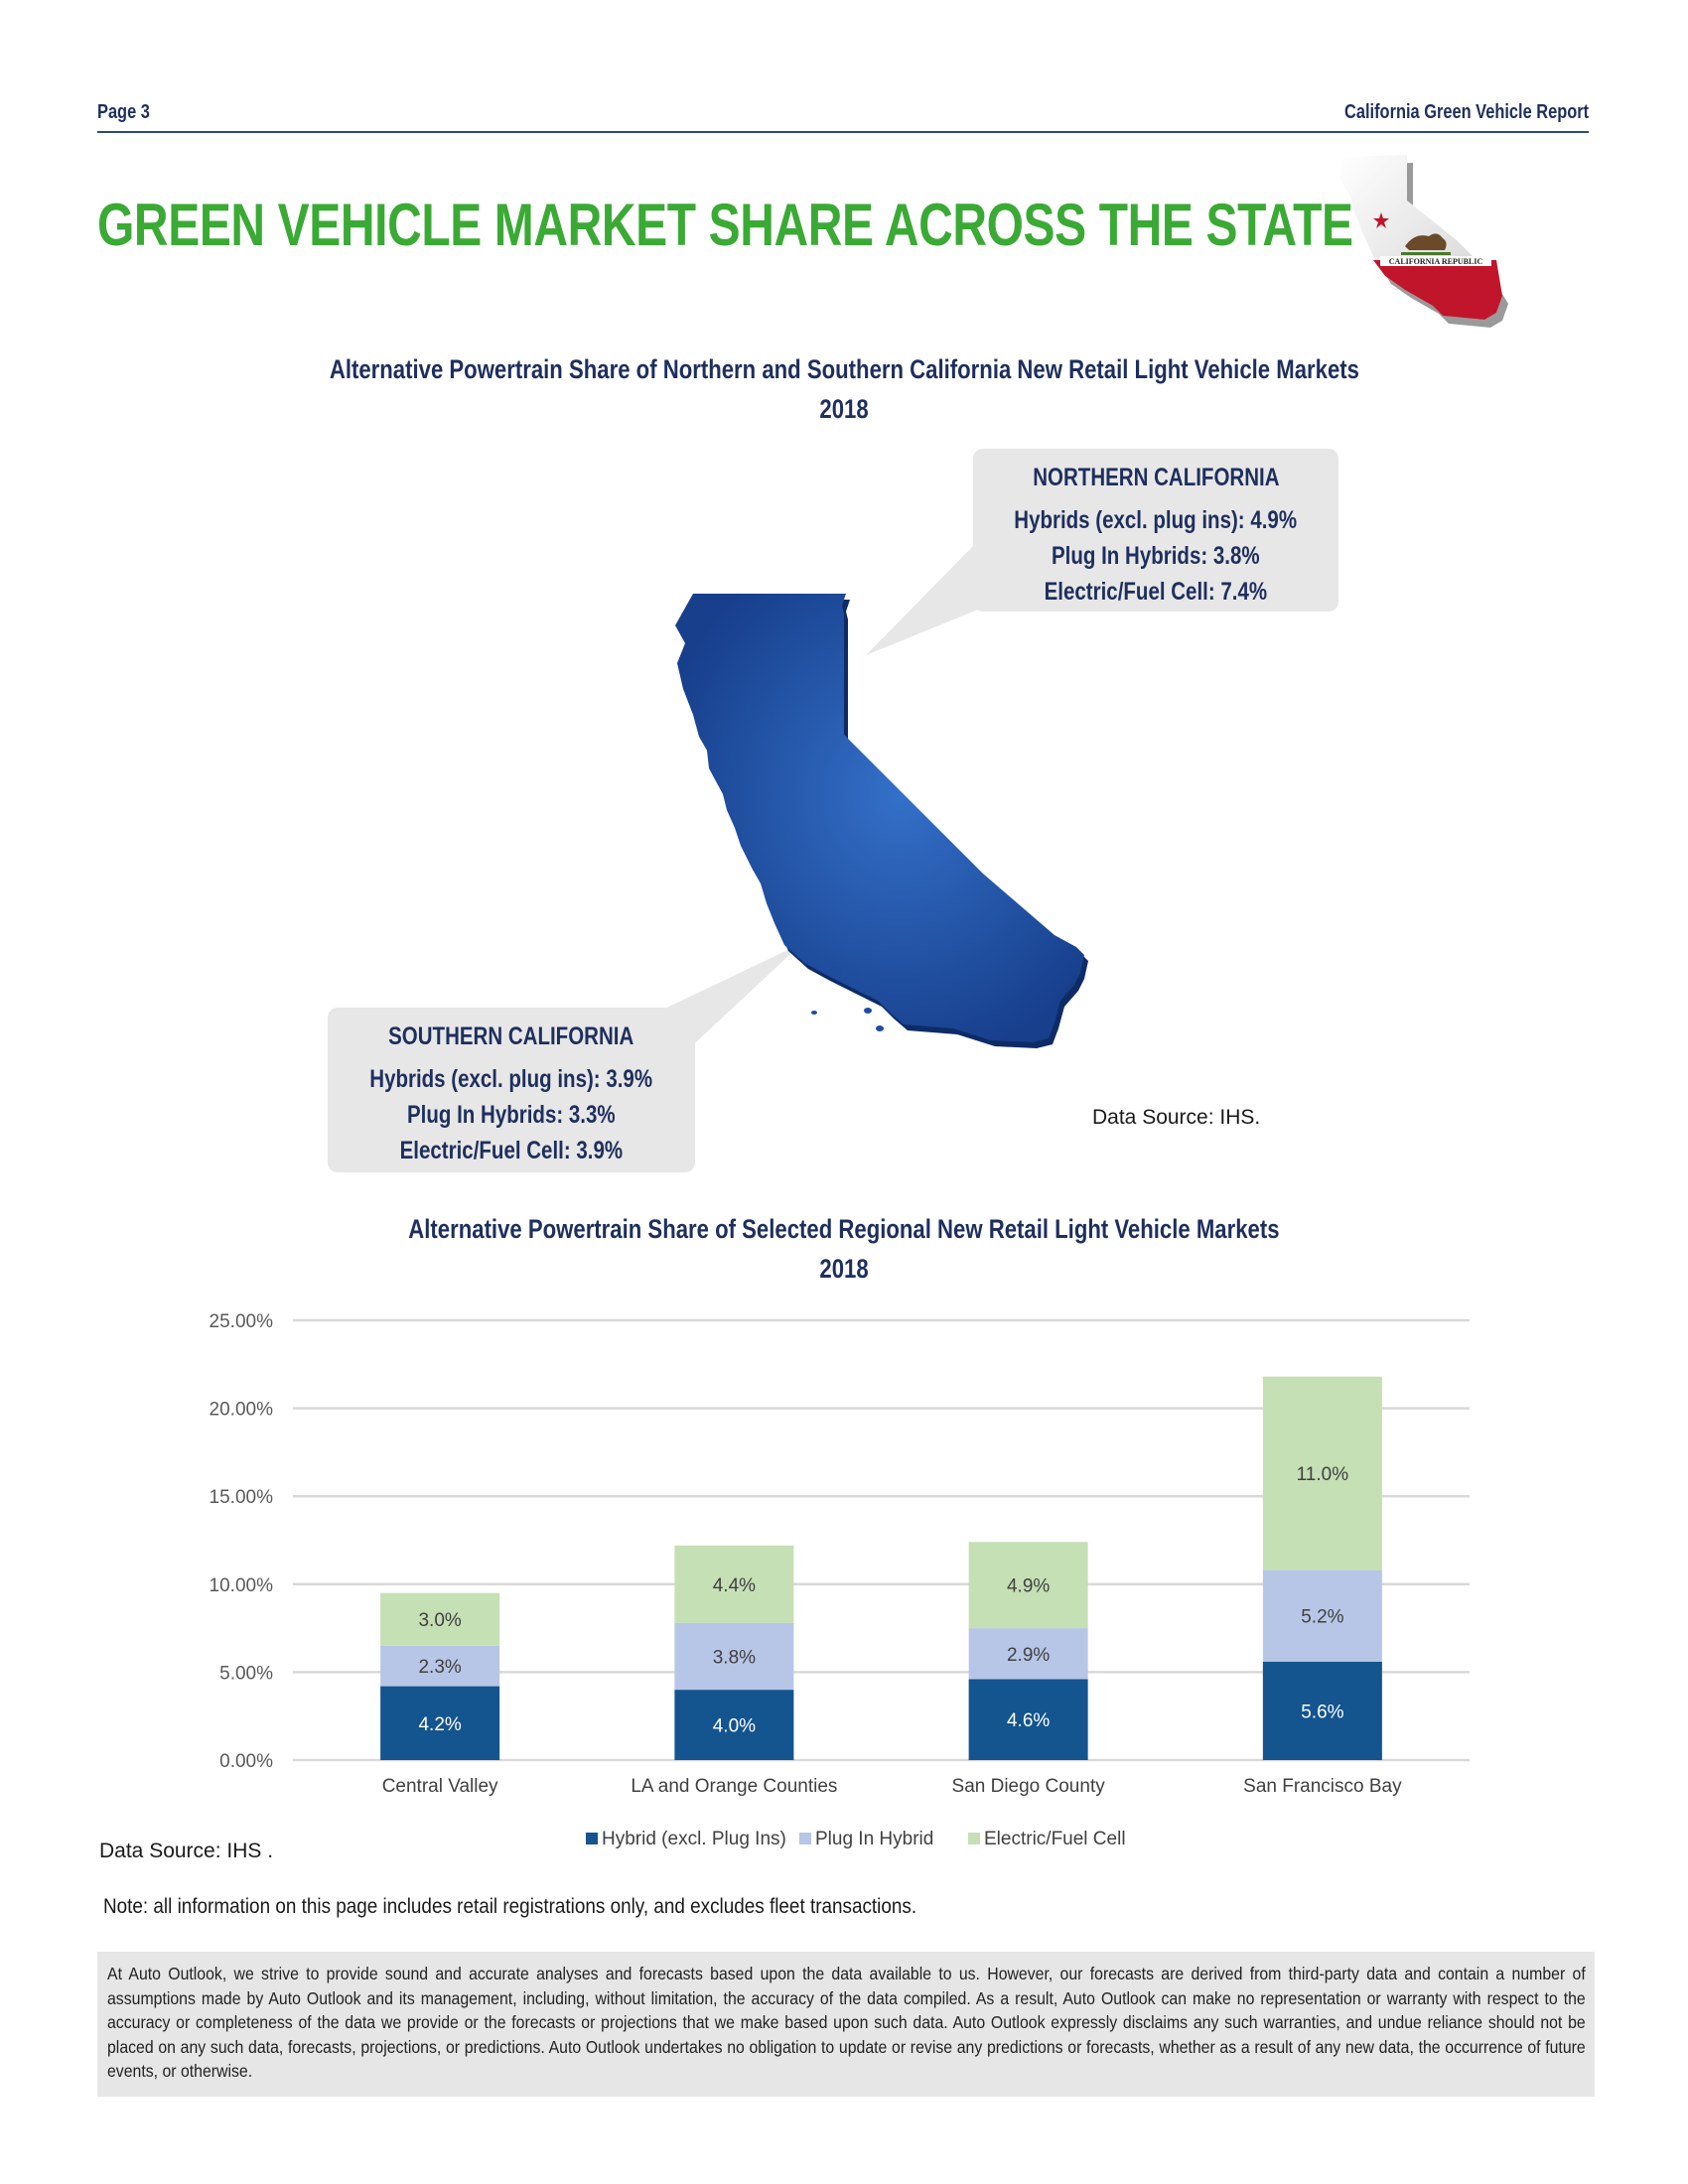  Describe the element at coordinates (1322, 1786) in the screenshot. I see `x-category-label: San Francisco Bay` at that location.